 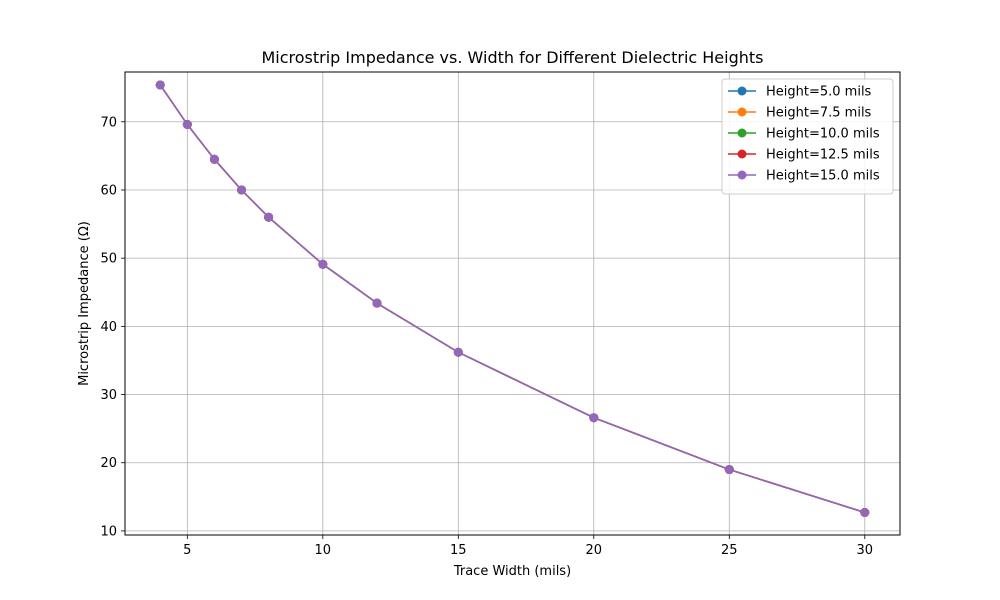 I want to click on x-tick-label: 25, so click(x=729, y=550).